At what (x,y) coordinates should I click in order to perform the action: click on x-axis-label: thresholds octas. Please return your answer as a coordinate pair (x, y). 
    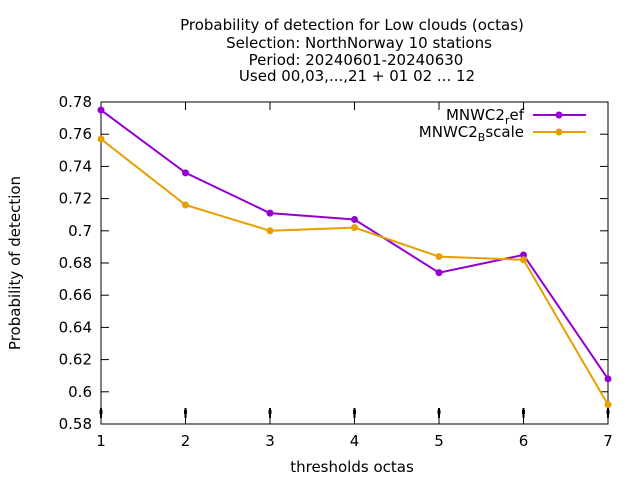
    Looking at the image, I should click on (352, 467).